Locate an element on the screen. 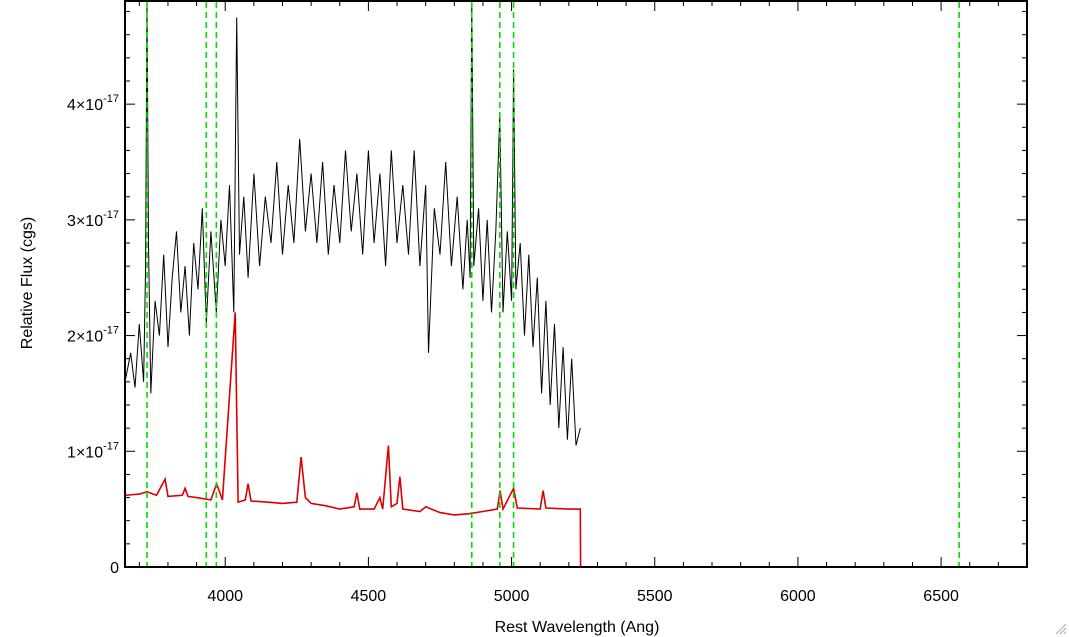  y-tick-label: 1×10⁻¹⁷ is located at coordinates (93, 450).